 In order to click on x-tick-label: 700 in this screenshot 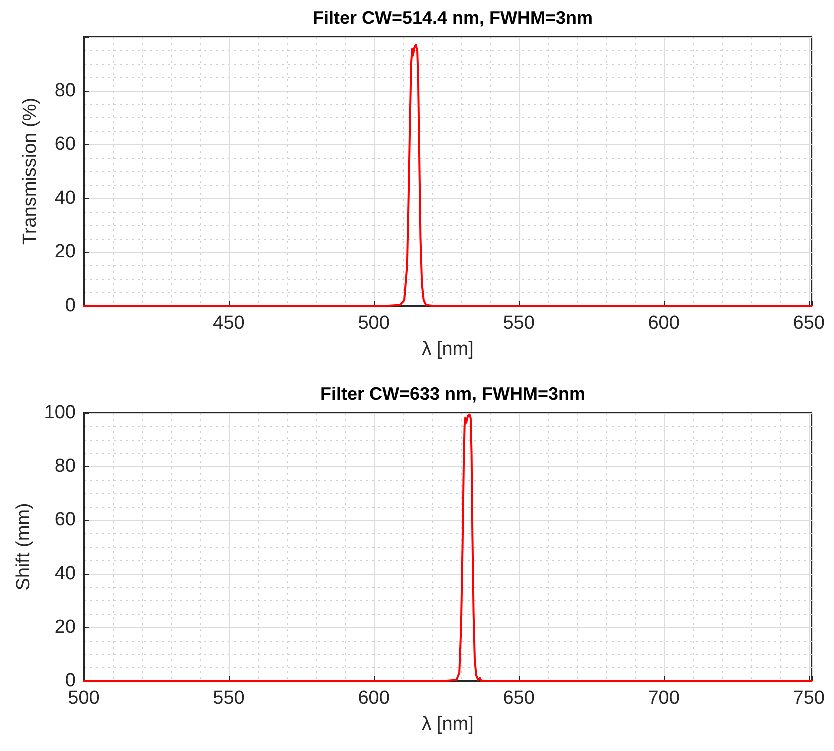, I will do `click(664, 698)`.